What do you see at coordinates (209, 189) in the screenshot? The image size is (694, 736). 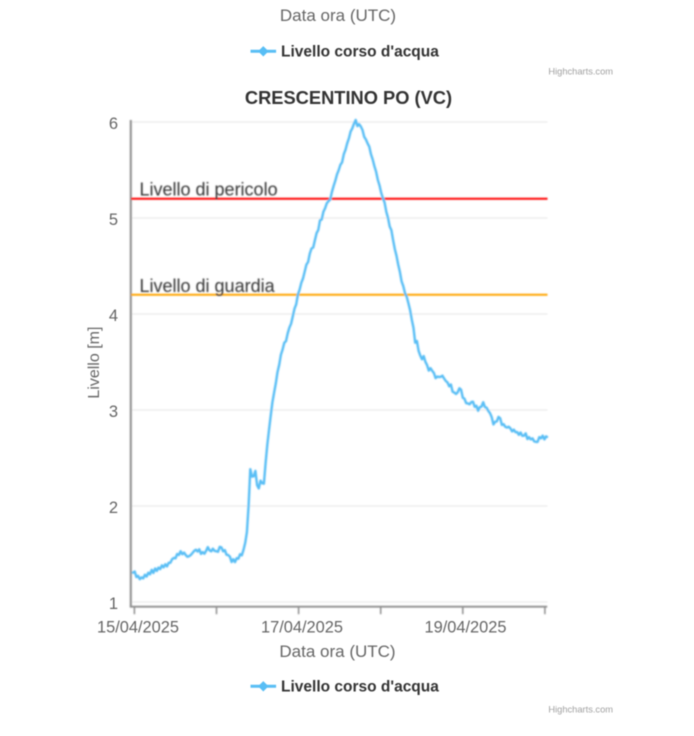 I see `svg-text: Livello di pericolo` at bounding box center [209, 189].